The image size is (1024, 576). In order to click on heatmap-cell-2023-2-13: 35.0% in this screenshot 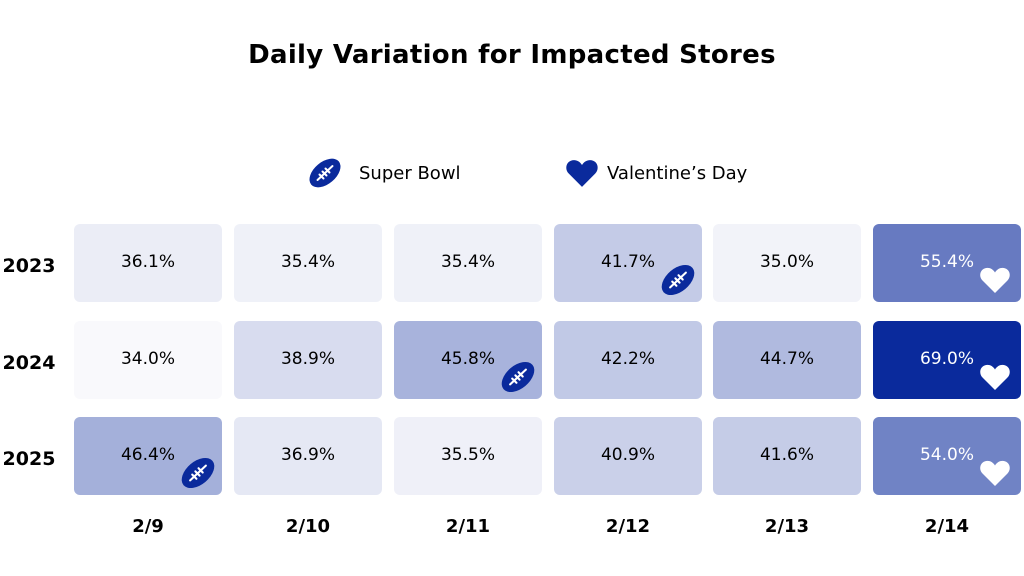, I will do `click(787, 263)`.